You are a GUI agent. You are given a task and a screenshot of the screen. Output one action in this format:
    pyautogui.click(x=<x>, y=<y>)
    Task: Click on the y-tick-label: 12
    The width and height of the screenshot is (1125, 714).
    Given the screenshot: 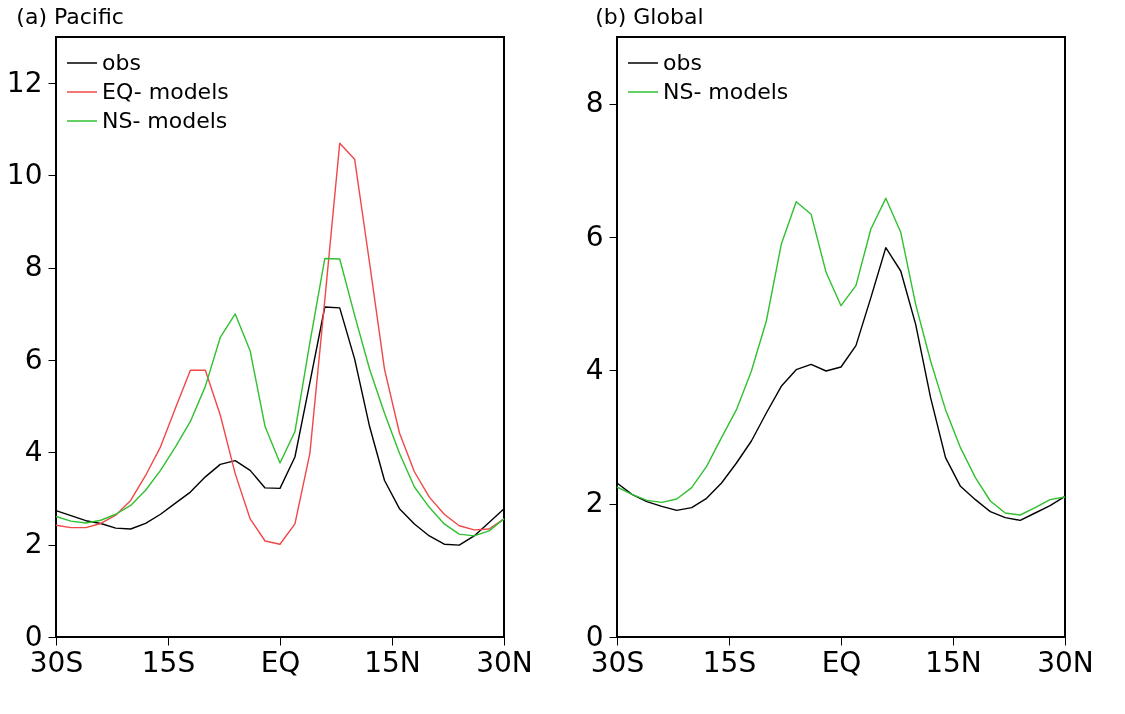 What is the action you would take?
    pyautogui.click(x=24, y=82)
    